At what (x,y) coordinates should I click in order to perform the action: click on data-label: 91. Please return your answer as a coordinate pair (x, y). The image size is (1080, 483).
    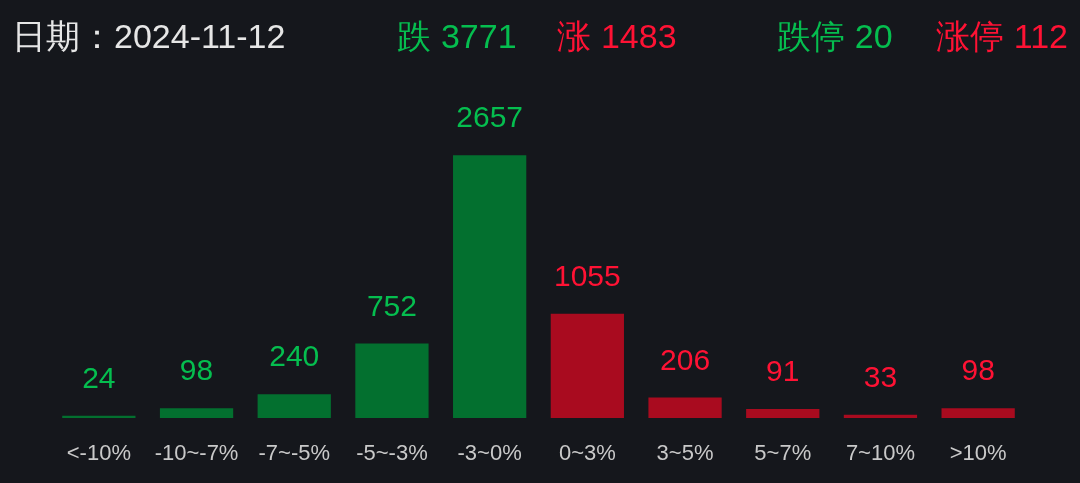
    Looking at the image, I should click on (783, 370).